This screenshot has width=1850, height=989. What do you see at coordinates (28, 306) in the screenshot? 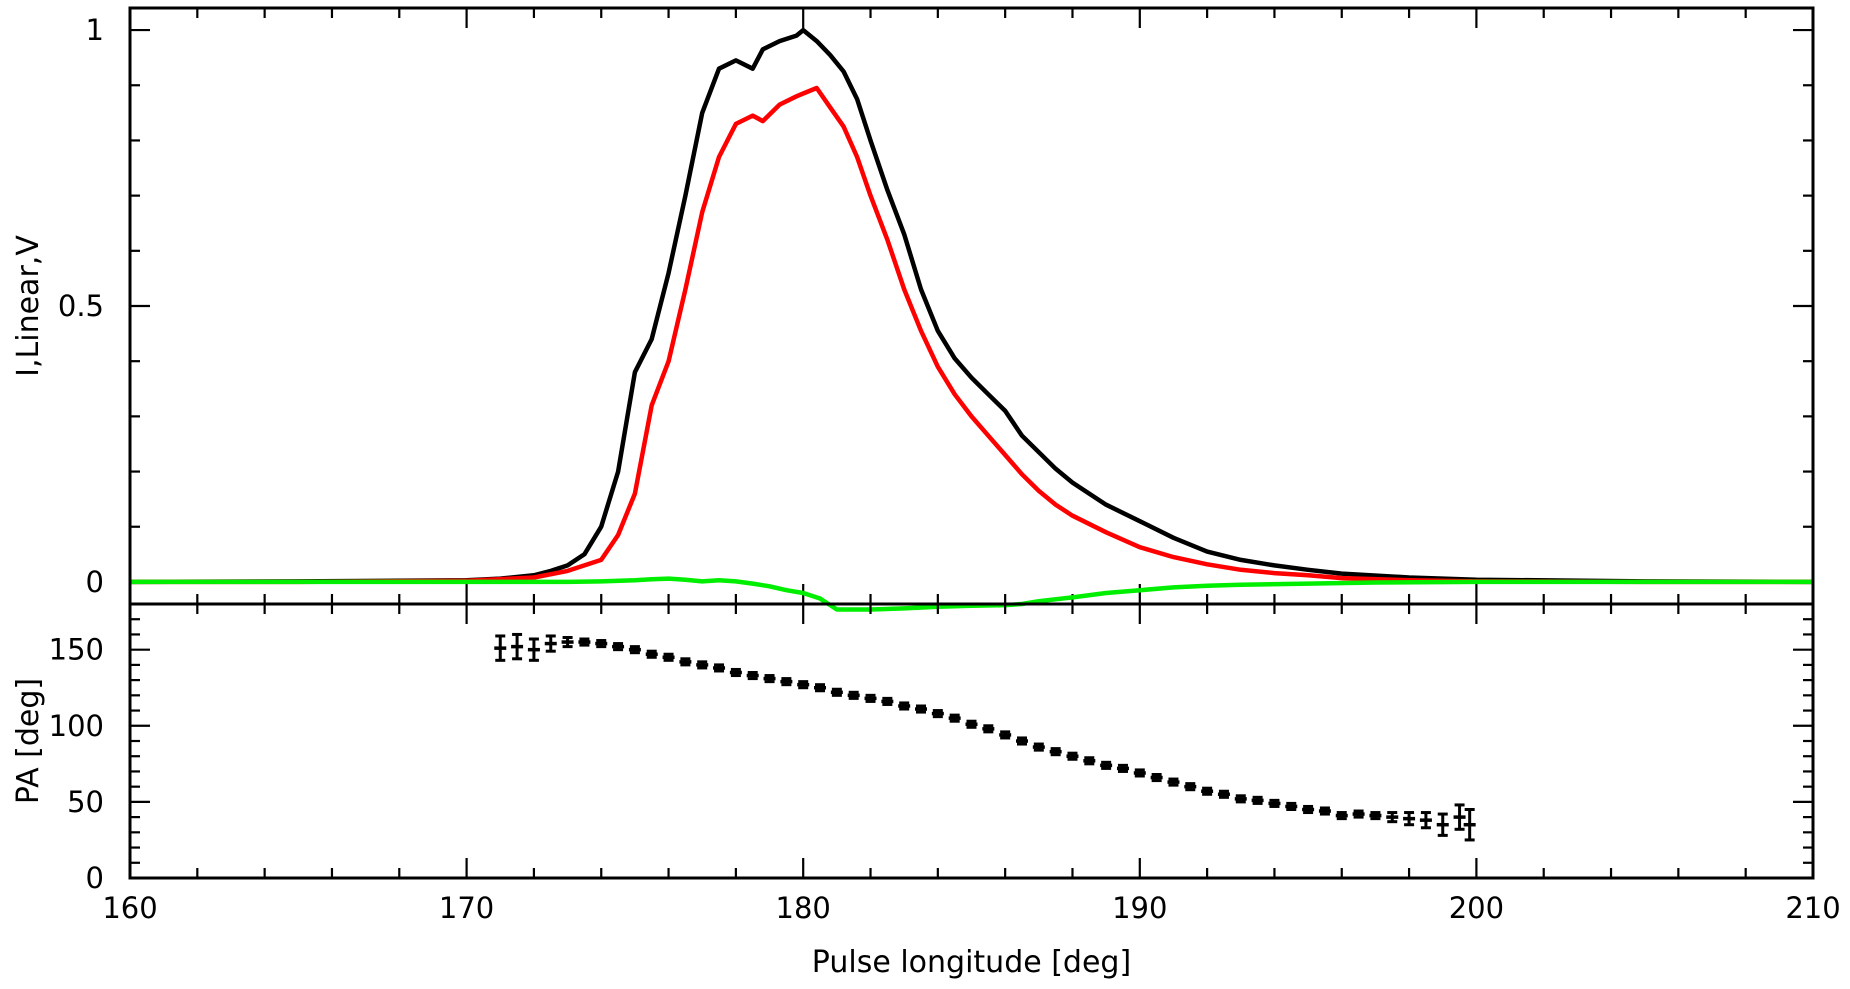
I see `intensity-y-axis-title: I,Linear,V` at bounding box center [28, 306].